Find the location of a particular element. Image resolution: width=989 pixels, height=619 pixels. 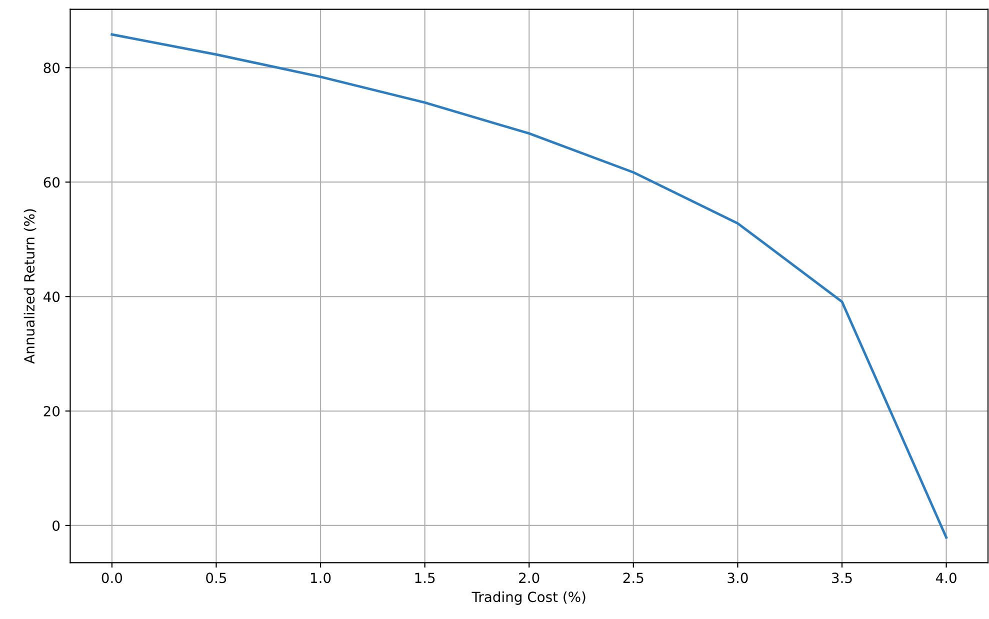

y-axis-title: Annualized Return (%) is located at coordinates (30, 286).